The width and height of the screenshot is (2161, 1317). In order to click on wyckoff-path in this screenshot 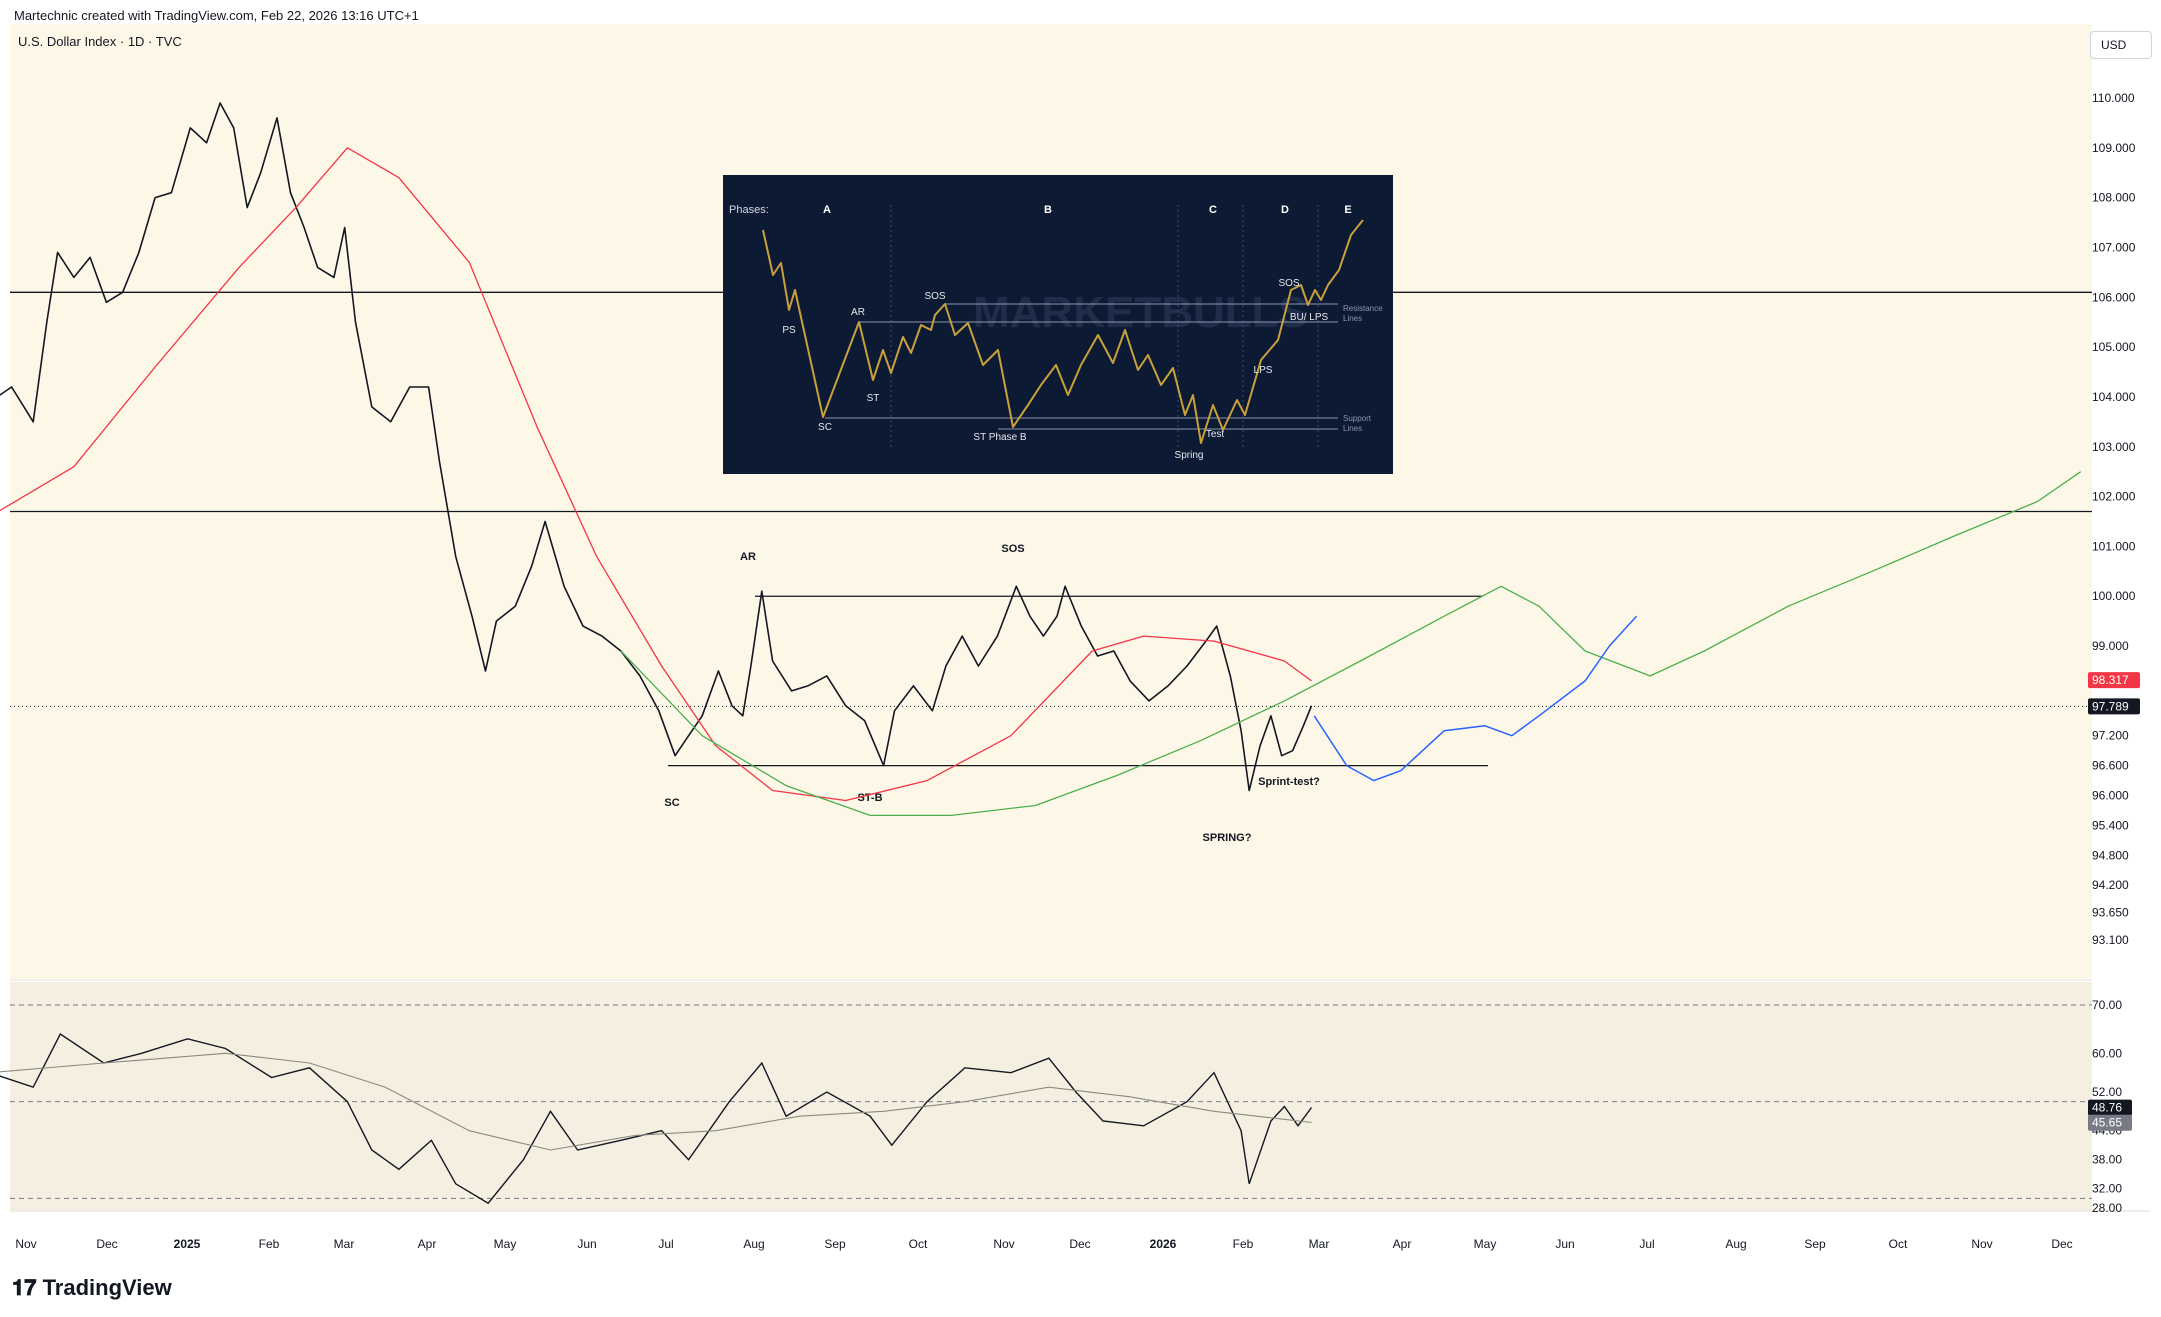, I will do `click(1063, 331)`.